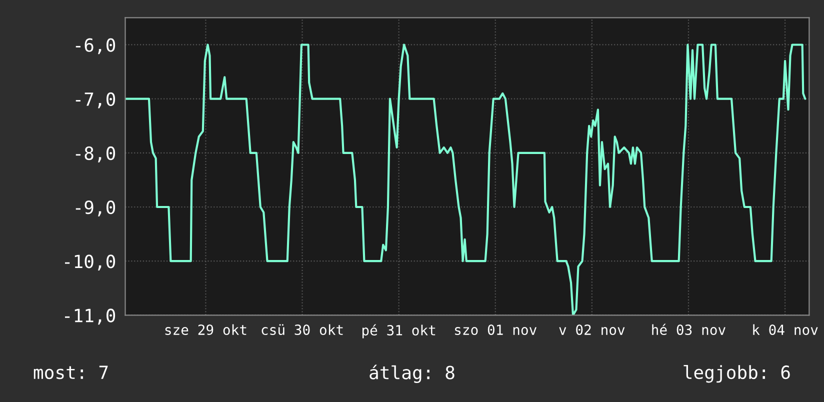 This screenshot has height=402, width=824. Describe the element at coordinates (496, 330) in the screenshot. I see `x-tick-label: szo 01 nov` at that location.